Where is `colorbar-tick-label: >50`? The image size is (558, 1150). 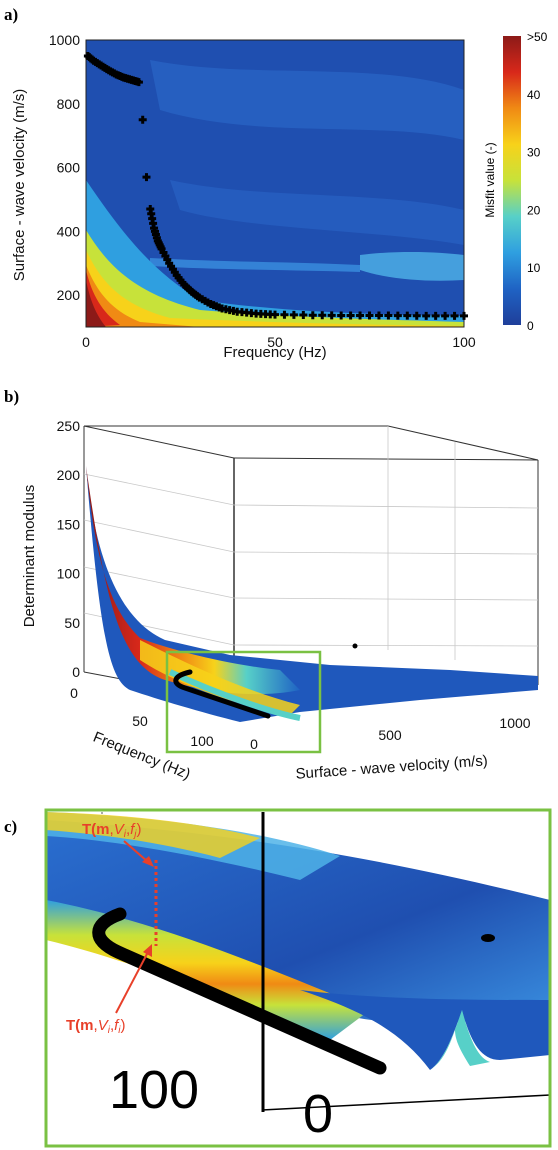
colorbar-tick-label: >50 is located at coordinates (537, 37).